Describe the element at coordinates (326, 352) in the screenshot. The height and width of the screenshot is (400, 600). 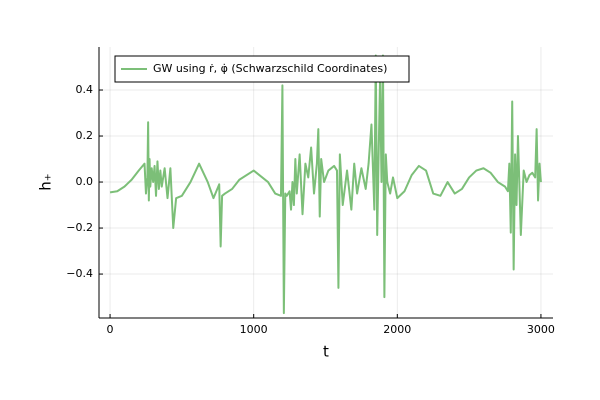
I see `x-axis-label: t` at that location.